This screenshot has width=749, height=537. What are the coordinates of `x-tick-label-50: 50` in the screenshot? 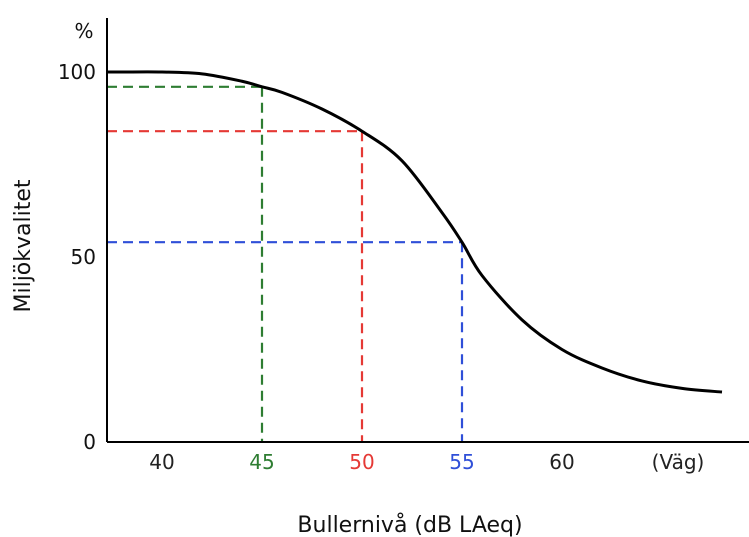 It's located at (361, 462).